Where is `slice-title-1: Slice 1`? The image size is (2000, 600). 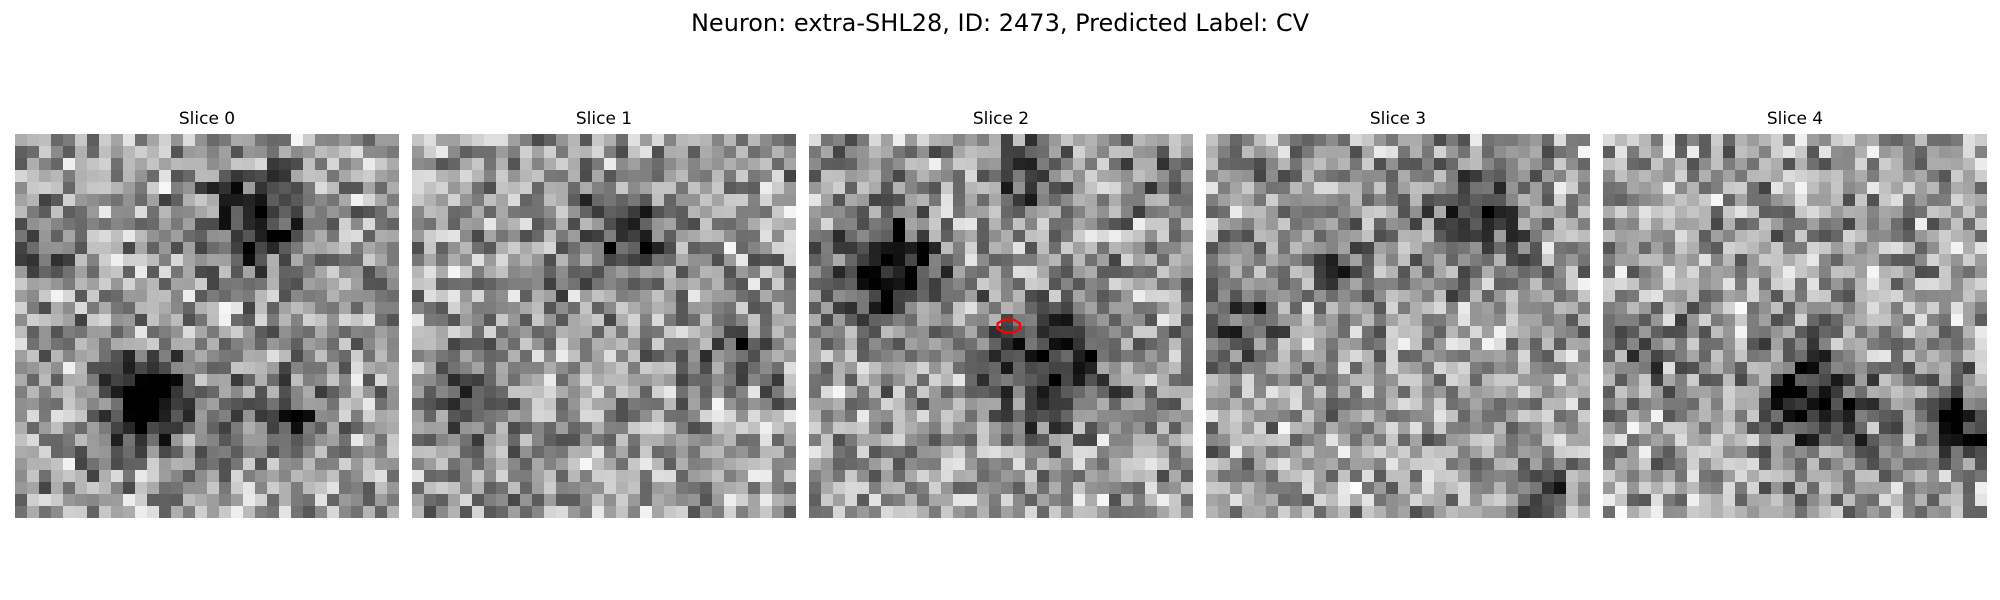
slice-title-1: Slice 1 is located at coordinates (604, 119).